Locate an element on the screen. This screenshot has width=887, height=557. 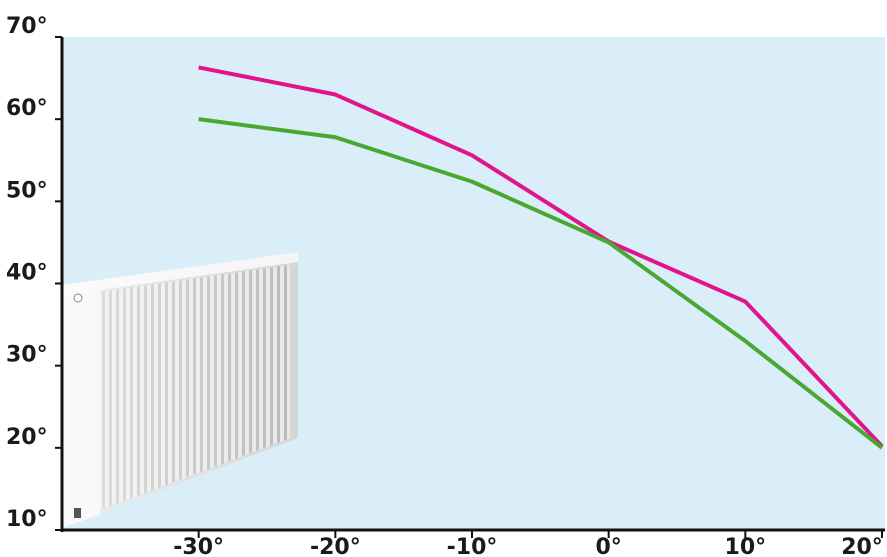
y-tick-label: 70° is located at coordinates (27, 26).